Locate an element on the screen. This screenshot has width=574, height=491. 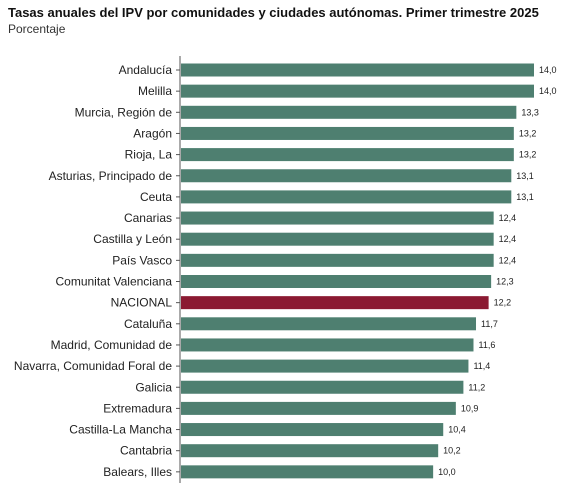
category-label: Comunitat Valenciana is located at coordinates (113, 282).